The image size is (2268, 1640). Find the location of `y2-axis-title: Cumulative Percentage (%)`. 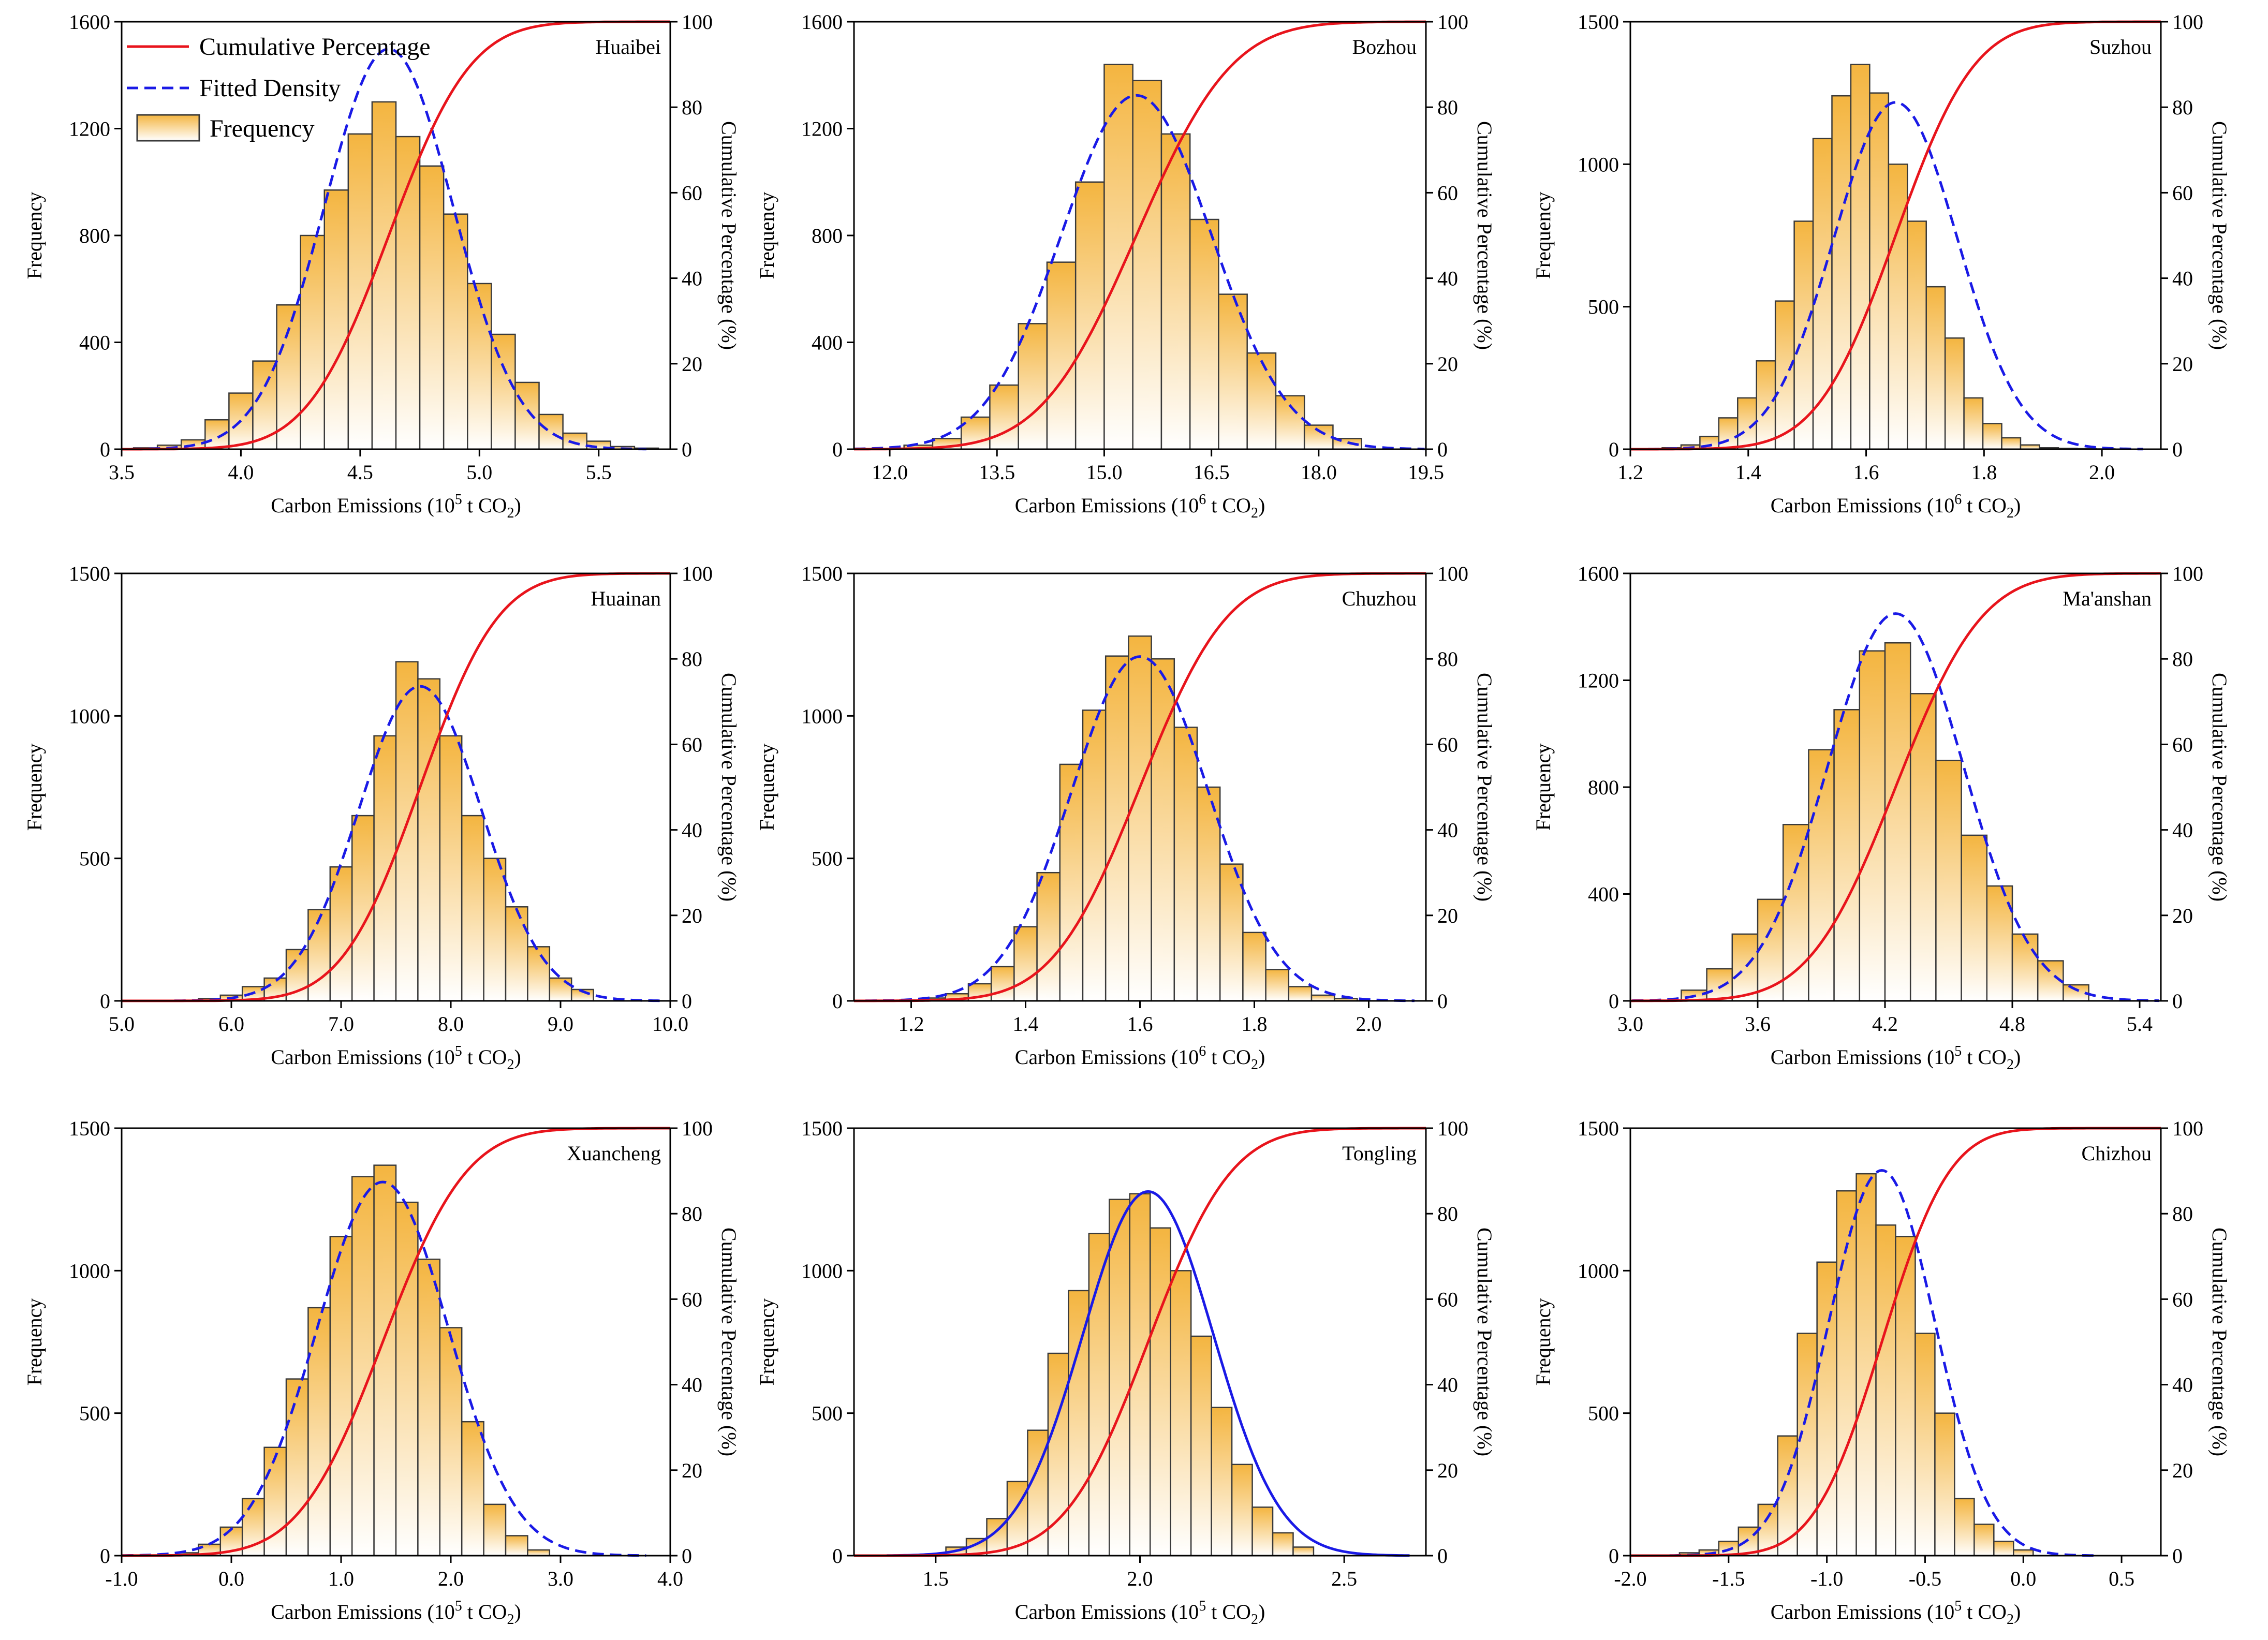

y2-axis-title: Cumulative Percentage (%) is located at coordinates (729, 788).